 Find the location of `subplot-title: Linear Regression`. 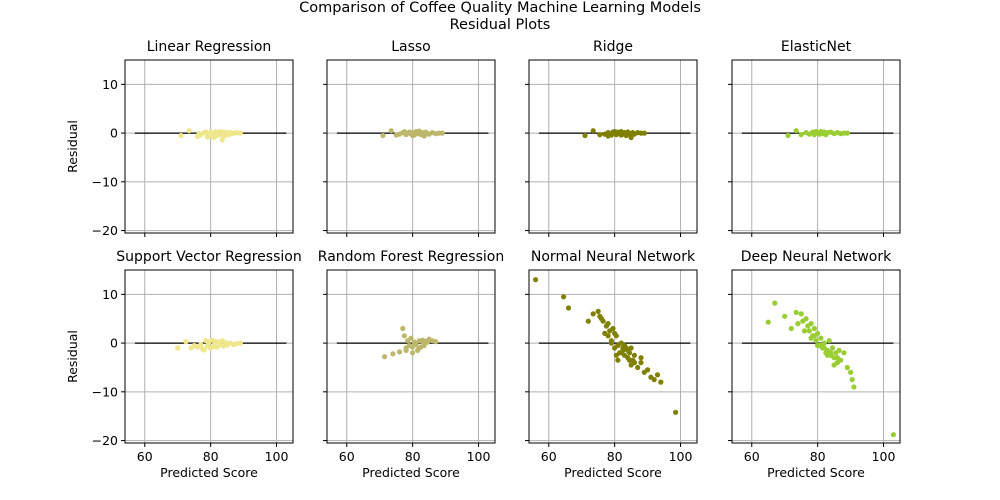

subplot-title: Linear Regression is located at coordinates (209, 47).